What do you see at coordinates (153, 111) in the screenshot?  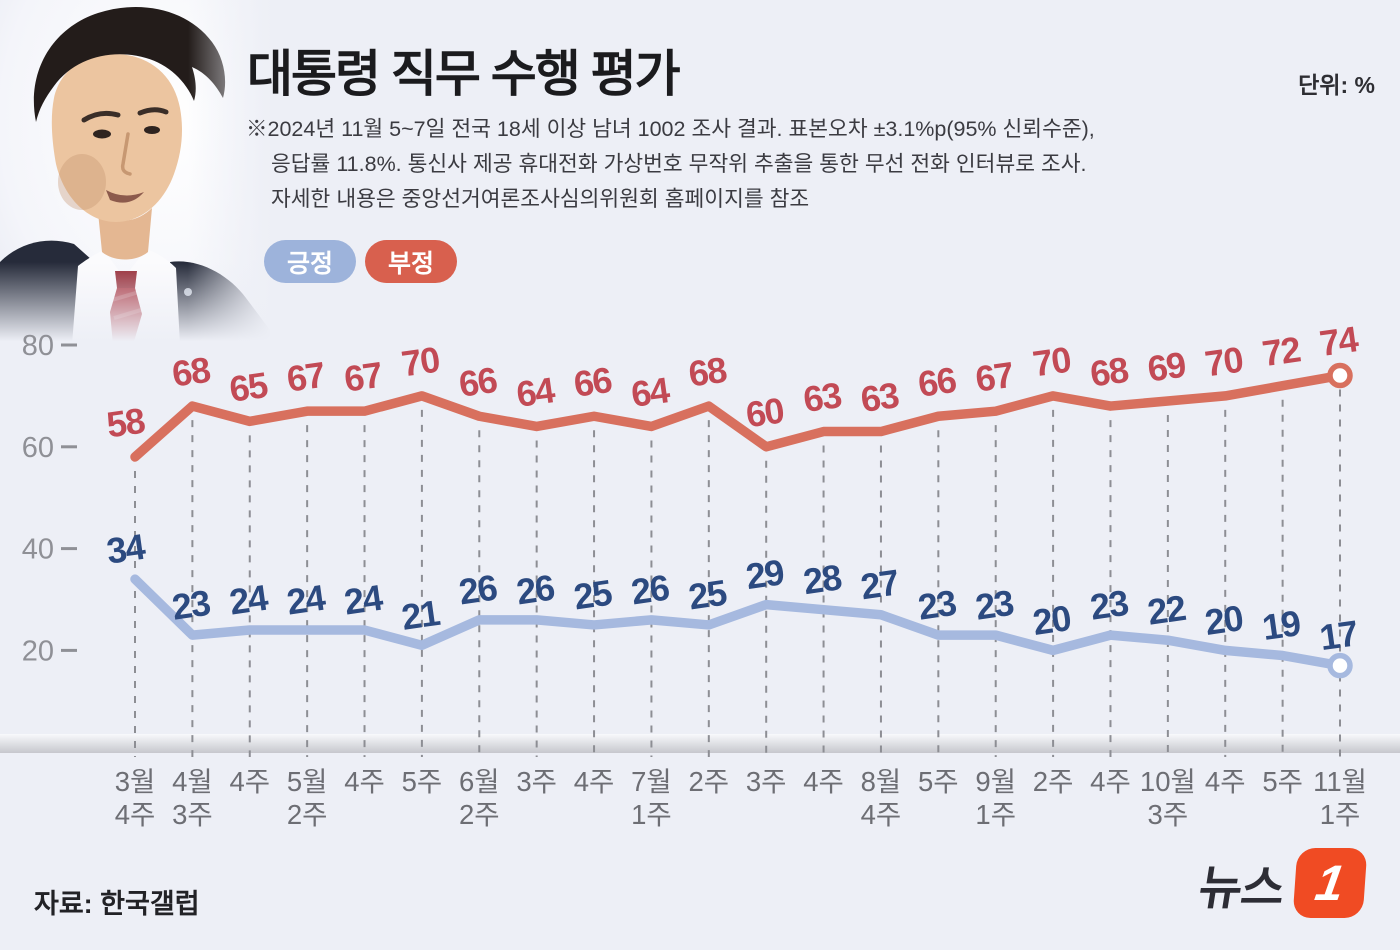 I see `eyebrow-right` at bounding box center [153, 111].